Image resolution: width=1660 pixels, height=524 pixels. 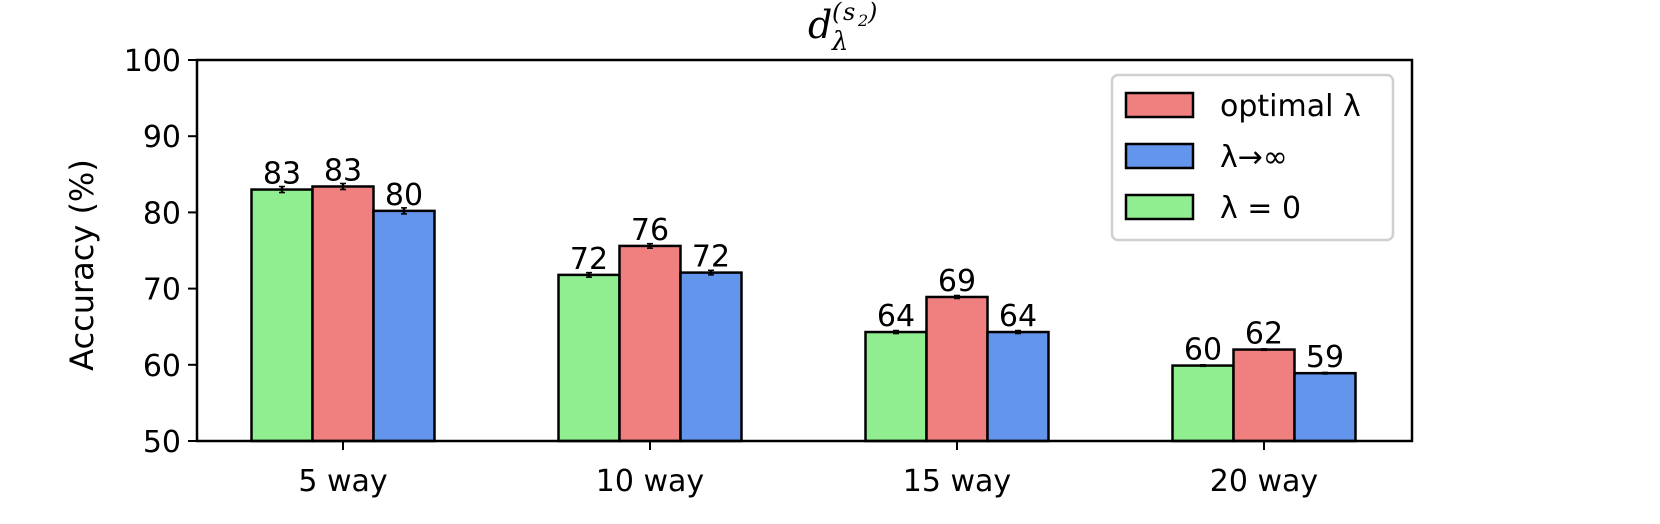 I want to click on x-tick-label: 15 way, so click(x=957, y=481).